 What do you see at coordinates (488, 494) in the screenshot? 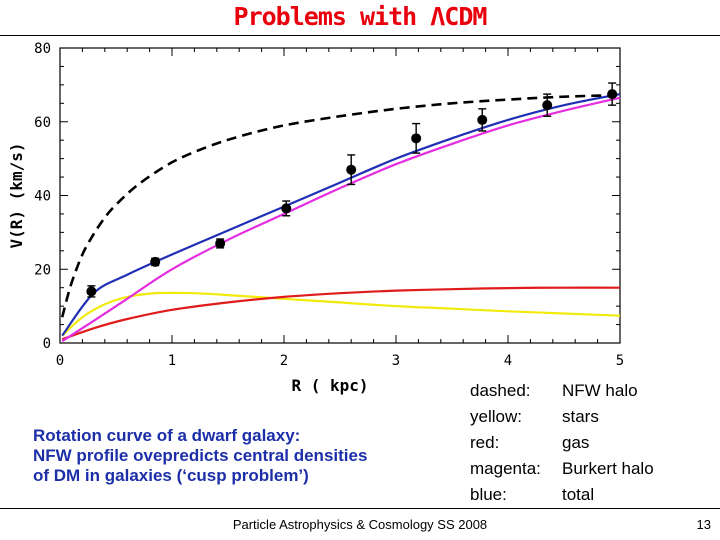
I see `legend-key: blue:` at bounding box center [488, 494].